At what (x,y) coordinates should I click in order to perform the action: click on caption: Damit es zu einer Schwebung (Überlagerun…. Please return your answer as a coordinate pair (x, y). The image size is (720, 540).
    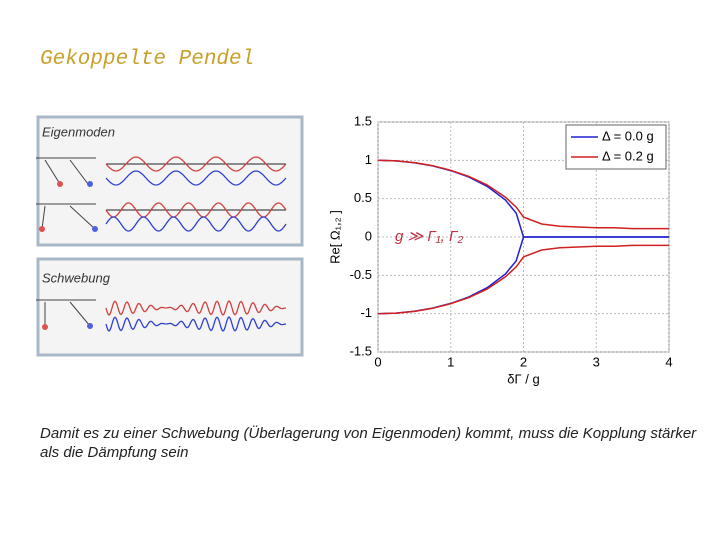
    Looking at the image, I should click on (368, 443).